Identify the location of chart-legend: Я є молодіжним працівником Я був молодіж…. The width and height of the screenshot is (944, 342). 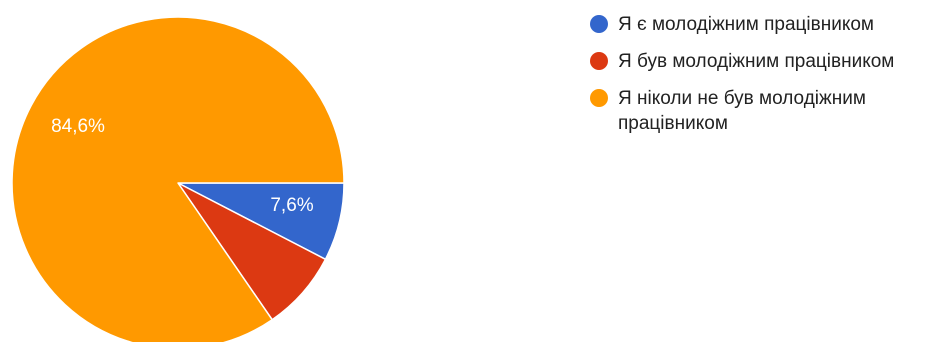
(765, 80).